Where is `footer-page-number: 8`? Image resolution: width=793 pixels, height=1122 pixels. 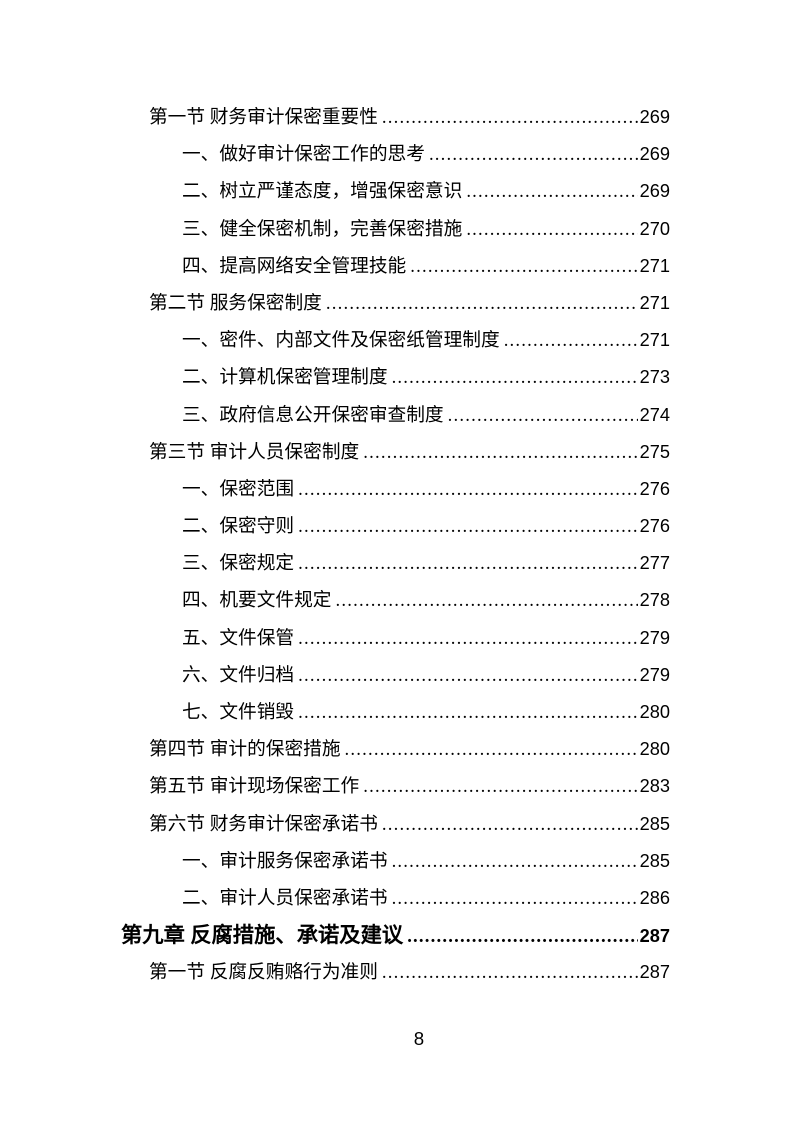
footer-page-number: 8 is located at coordinates (419, 1038).